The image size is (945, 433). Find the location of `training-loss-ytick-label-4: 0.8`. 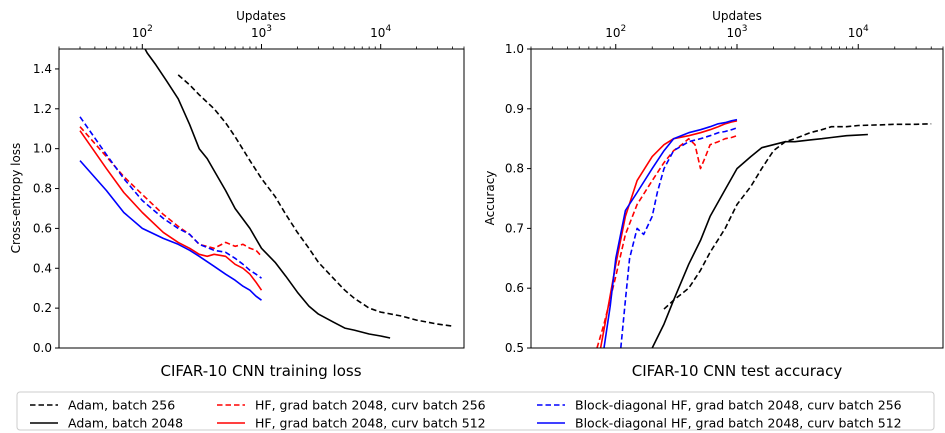

training-loss-ytick-label-4: 0.8 is located at coordinates (42, 189).